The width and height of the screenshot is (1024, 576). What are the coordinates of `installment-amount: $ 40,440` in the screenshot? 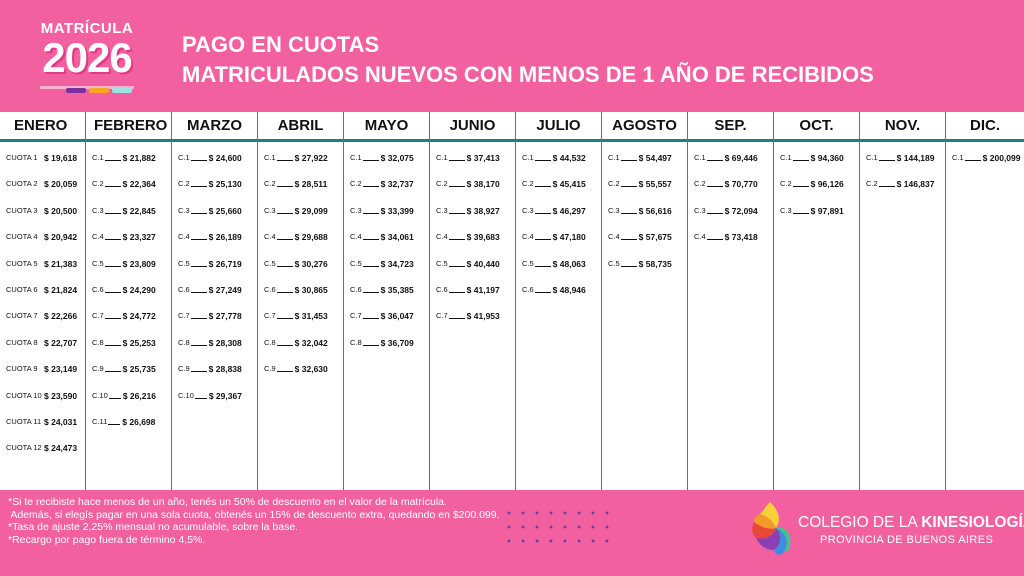 It's located at (483, 263).